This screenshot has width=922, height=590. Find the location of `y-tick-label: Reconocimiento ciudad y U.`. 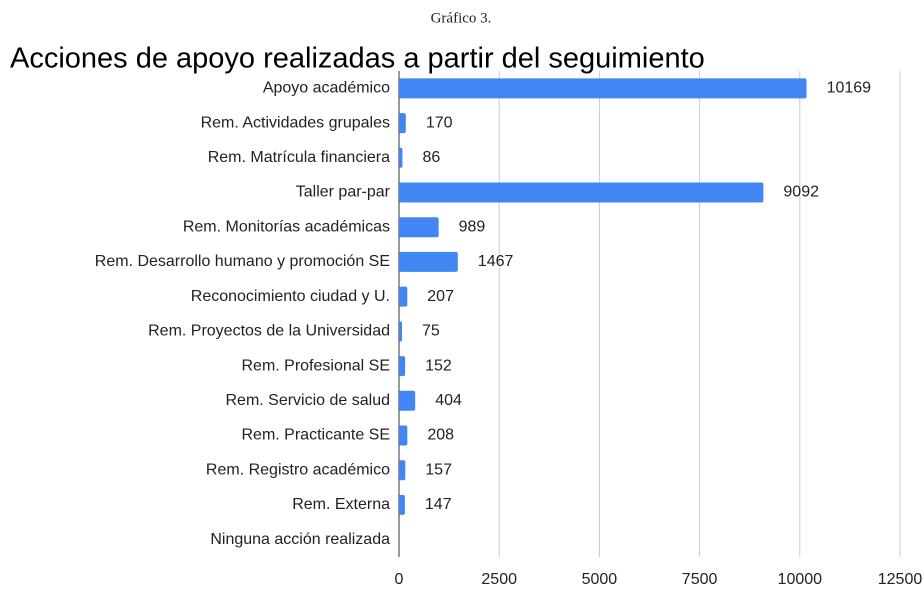

y-tick-label: Reconocimiento ciudad y U. is located at coordinates (290, 296).